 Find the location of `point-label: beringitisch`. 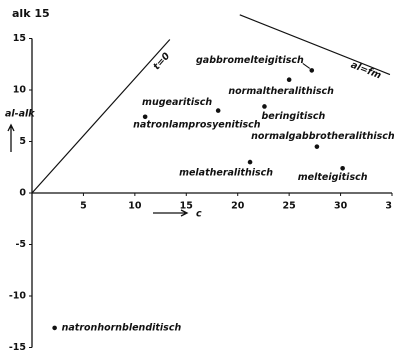

point-label: beringitisch is located at coordinates (293, 116).